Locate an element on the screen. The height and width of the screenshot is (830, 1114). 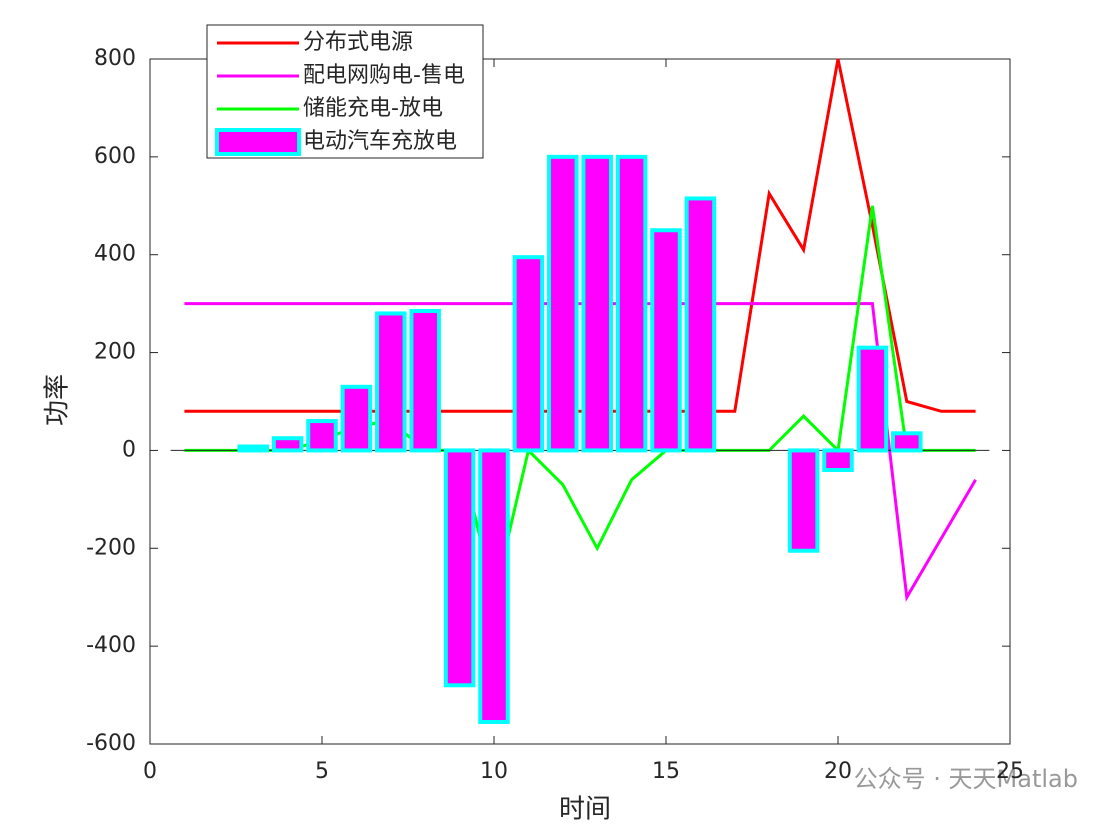
x-tick-label: 15 is located at coordinates (666, 771).